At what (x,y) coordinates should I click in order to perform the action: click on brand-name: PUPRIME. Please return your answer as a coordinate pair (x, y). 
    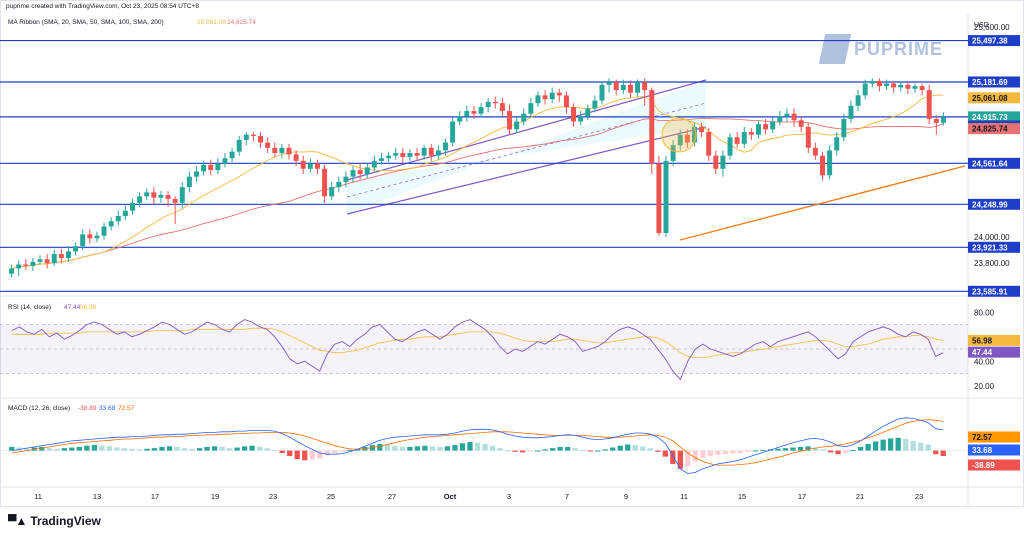
    Looking at the image, I should click on (899, 48).